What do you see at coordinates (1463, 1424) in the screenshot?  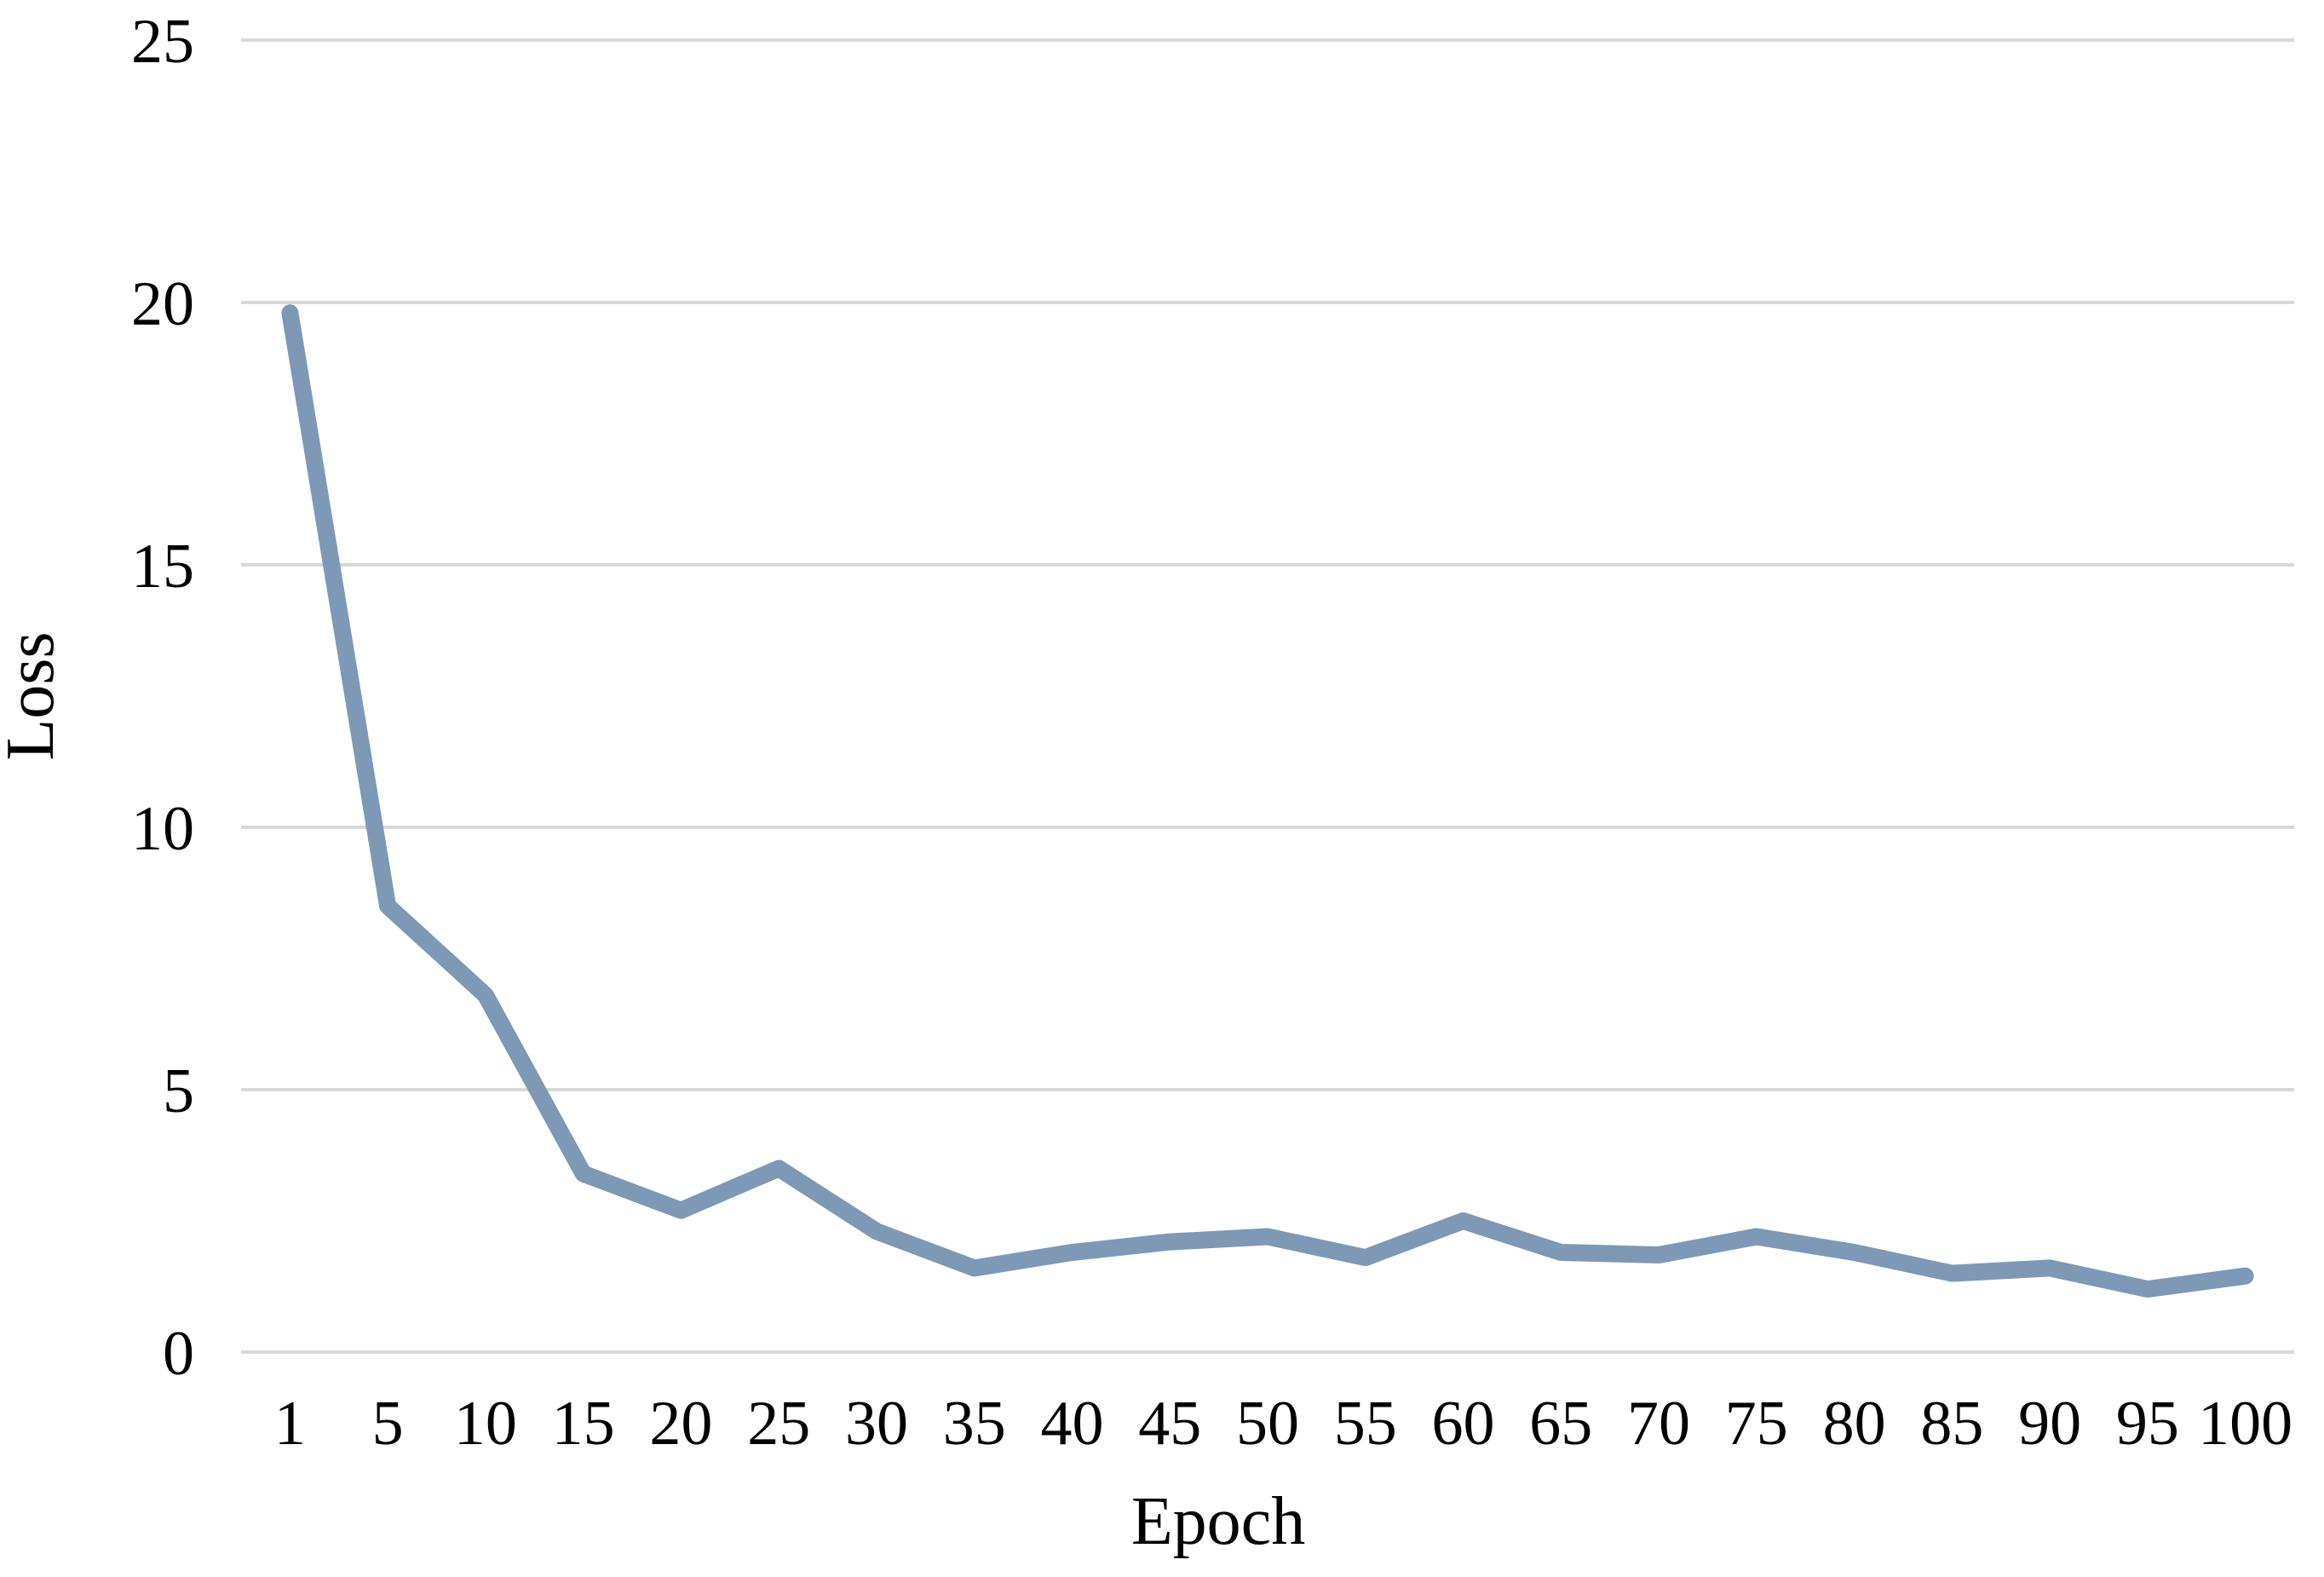 I see `x-tick-label-60: 60` at bounding box center [1463, 1424].